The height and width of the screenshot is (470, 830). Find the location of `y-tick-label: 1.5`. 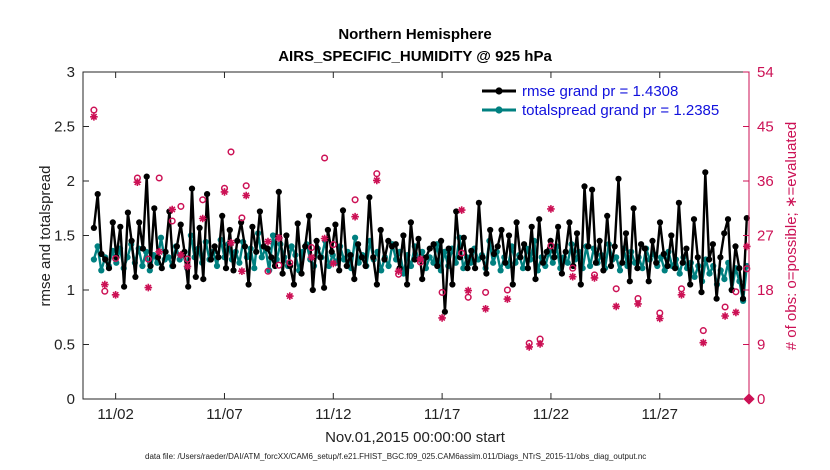

y-tick-label: 1.5 is located at coordinates (64, 236).